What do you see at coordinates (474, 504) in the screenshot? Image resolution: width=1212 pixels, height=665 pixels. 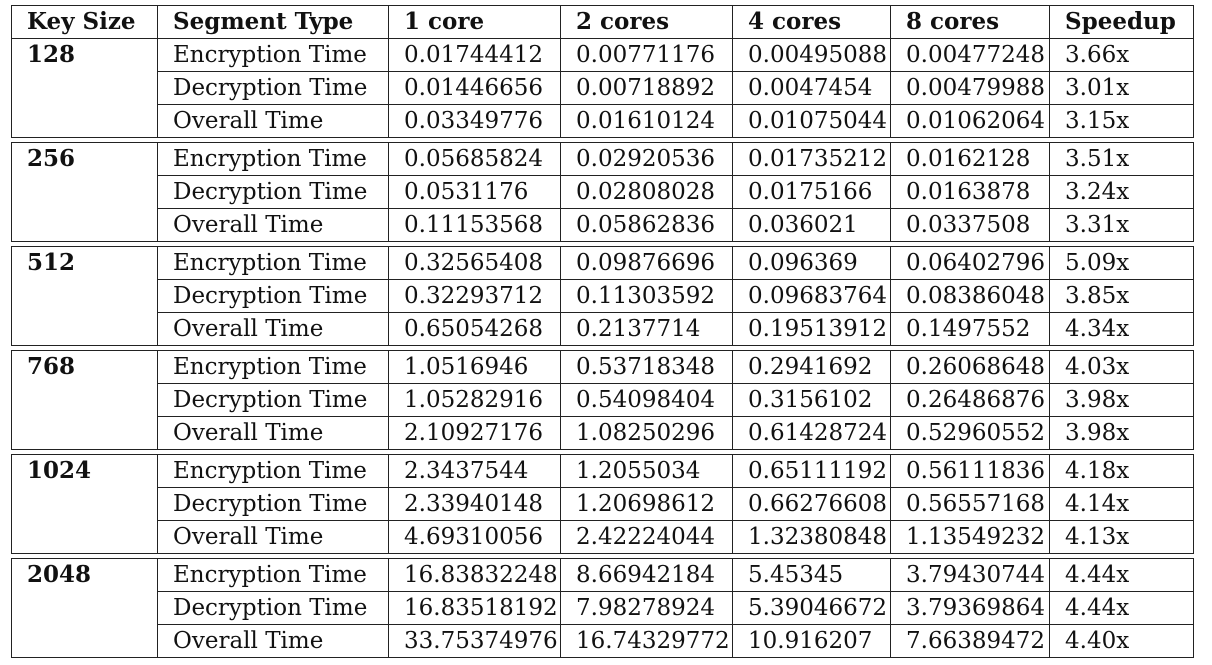 I see `one-core-cell: 2.33940148` at bounding box center [474, 504].